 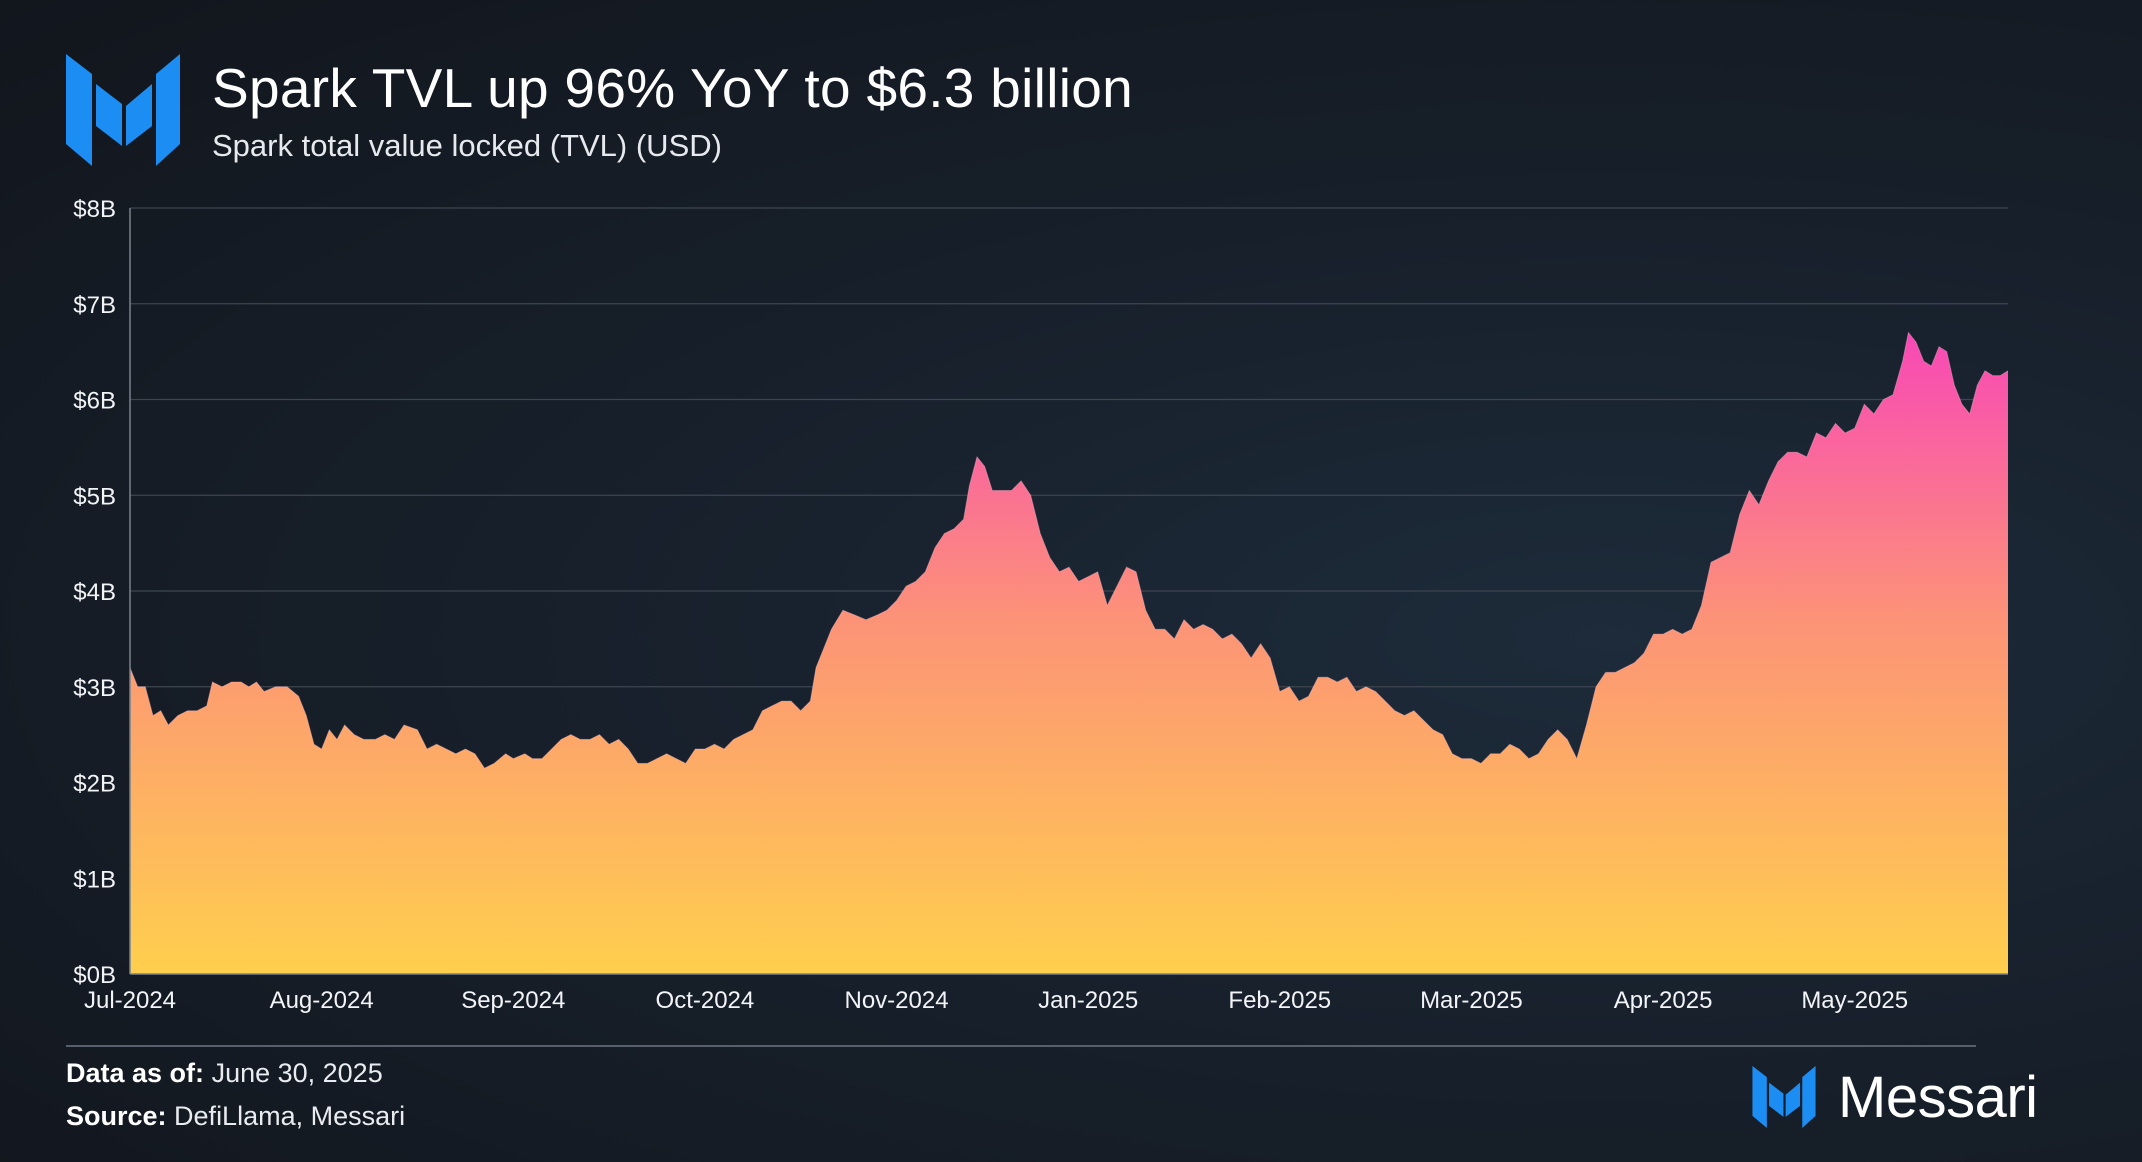 I want to click on footer-divider, so click(x=1021, y=1046).